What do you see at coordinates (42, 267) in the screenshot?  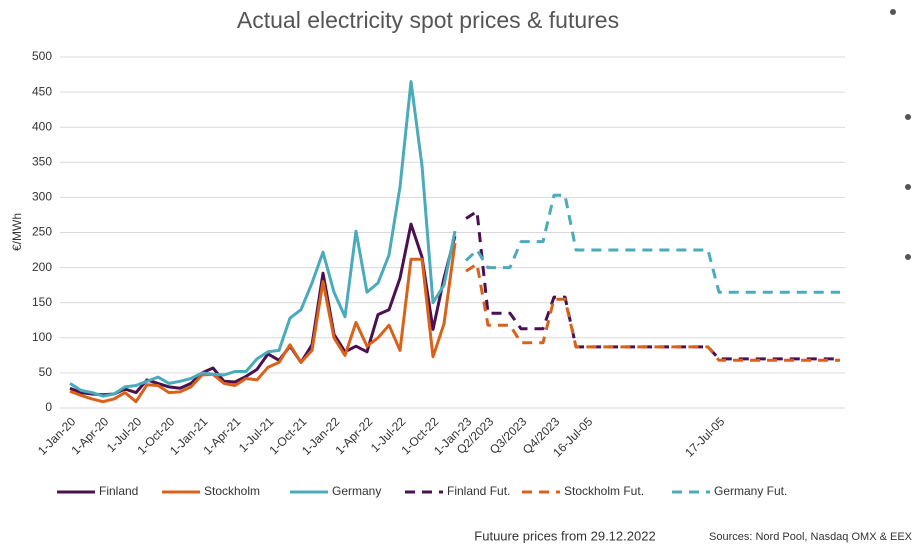 I see `y-tick-label: 200` at bounding box center [42, 267].